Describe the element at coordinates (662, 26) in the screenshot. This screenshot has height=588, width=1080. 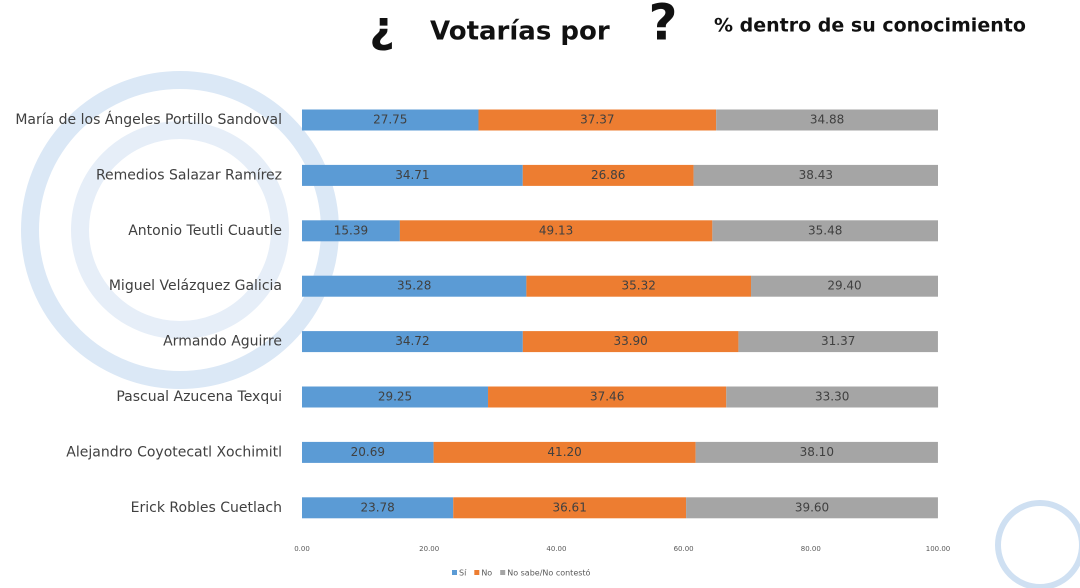
I see `title-close: ?` at that location.